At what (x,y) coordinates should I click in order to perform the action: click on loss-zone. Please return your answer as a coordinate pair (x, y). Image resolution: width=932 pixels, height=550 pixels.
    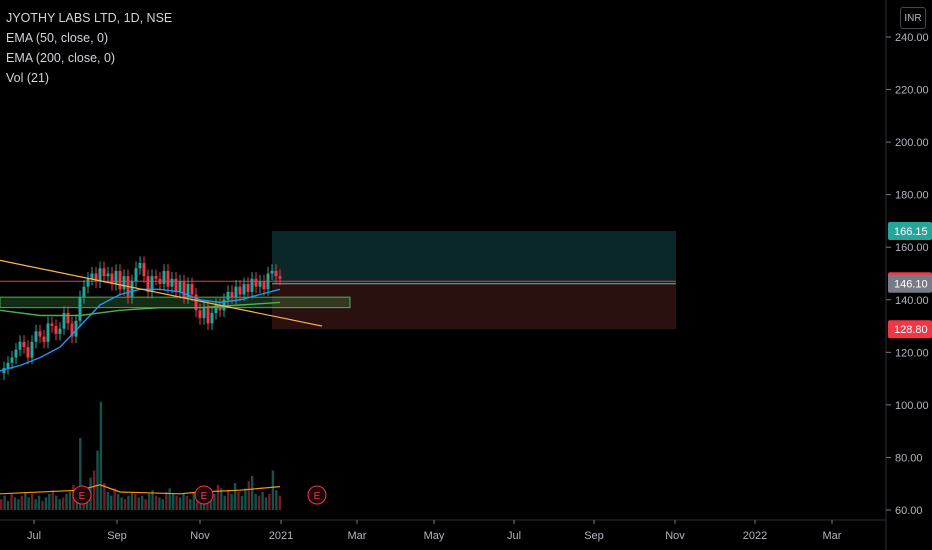
    Looking at the image, I should click on (474, 306).